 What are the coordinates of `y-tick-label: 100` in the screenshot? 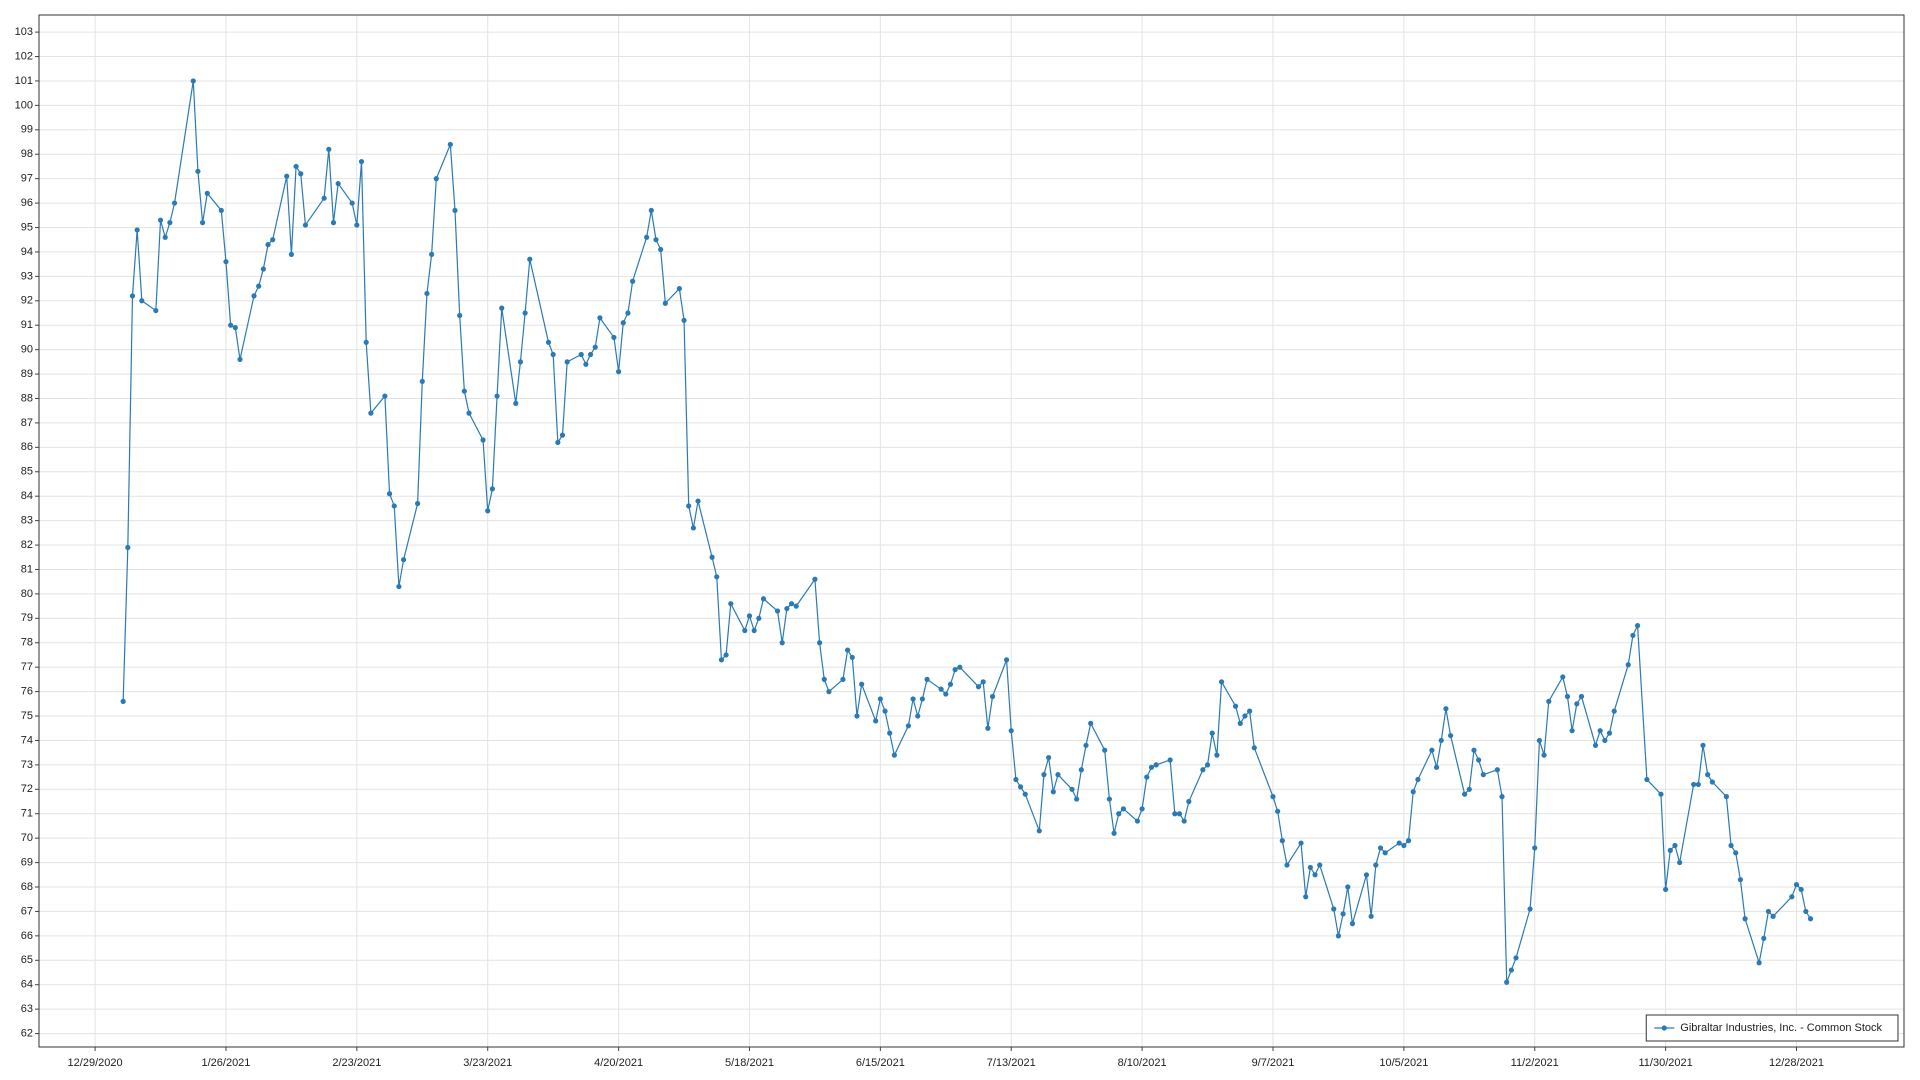 It's located at (24, 105).